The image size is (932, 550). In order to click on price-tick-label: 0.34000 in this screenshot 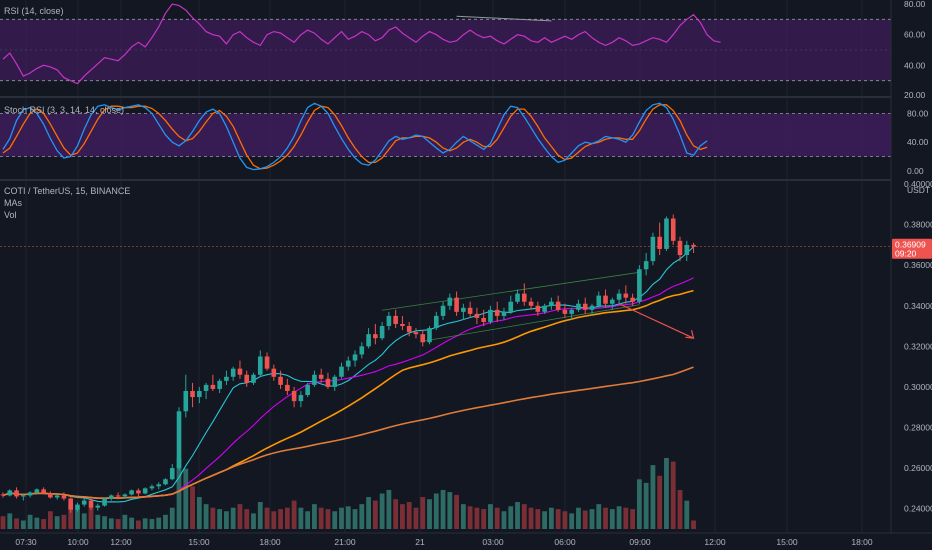, I will do `click(918, 306)`.